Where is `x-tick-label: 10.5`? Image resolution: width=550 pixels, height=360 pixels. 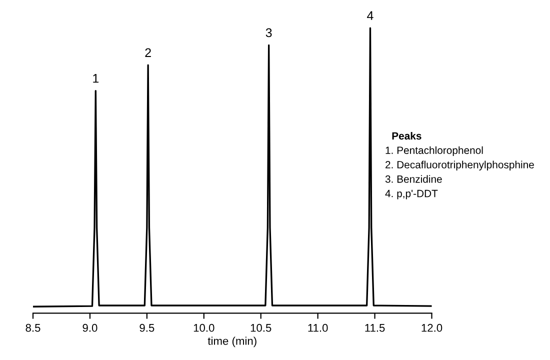 x-tick-label: 10.5 is located at coordinates (261, 328).